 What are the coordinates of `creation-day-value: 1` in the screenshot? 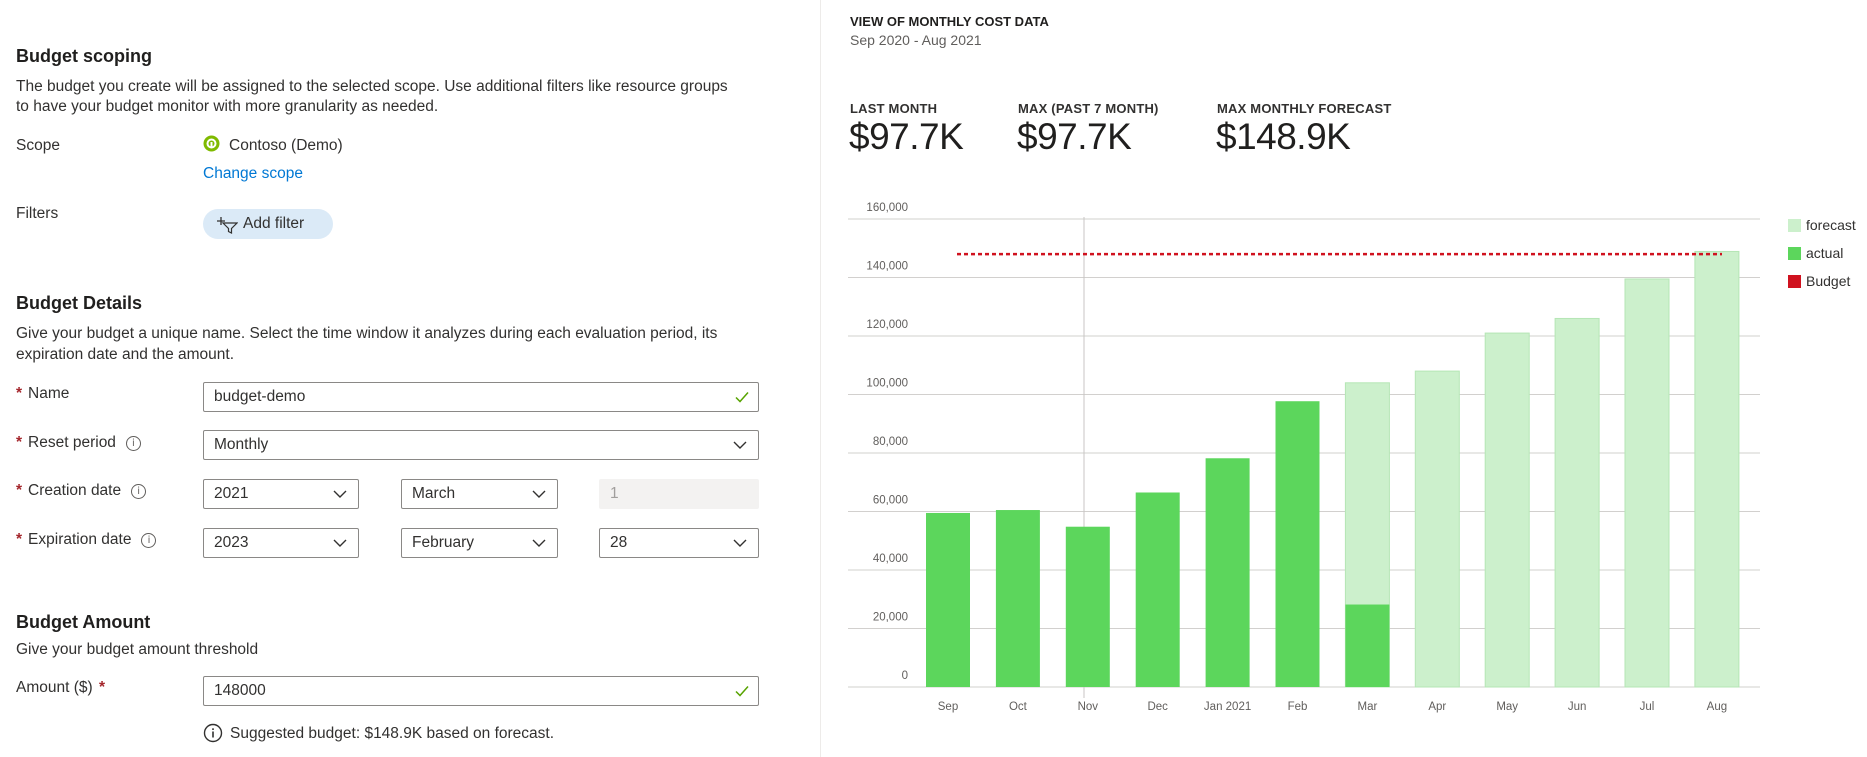 It's located at (614, 493).